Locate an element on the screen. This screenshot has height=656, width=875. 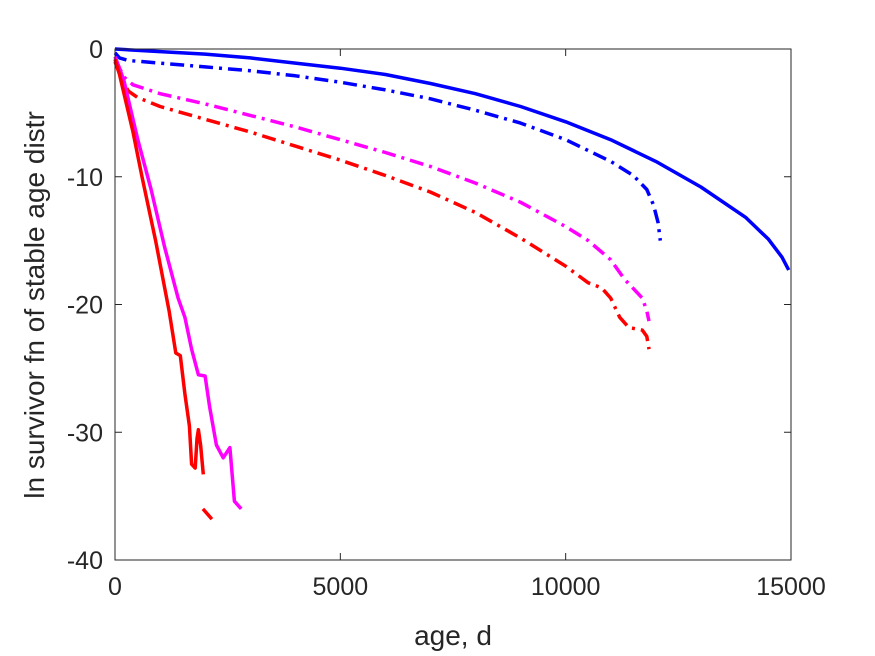
y-tick-label: -10 is located at coordinates (85, 178).